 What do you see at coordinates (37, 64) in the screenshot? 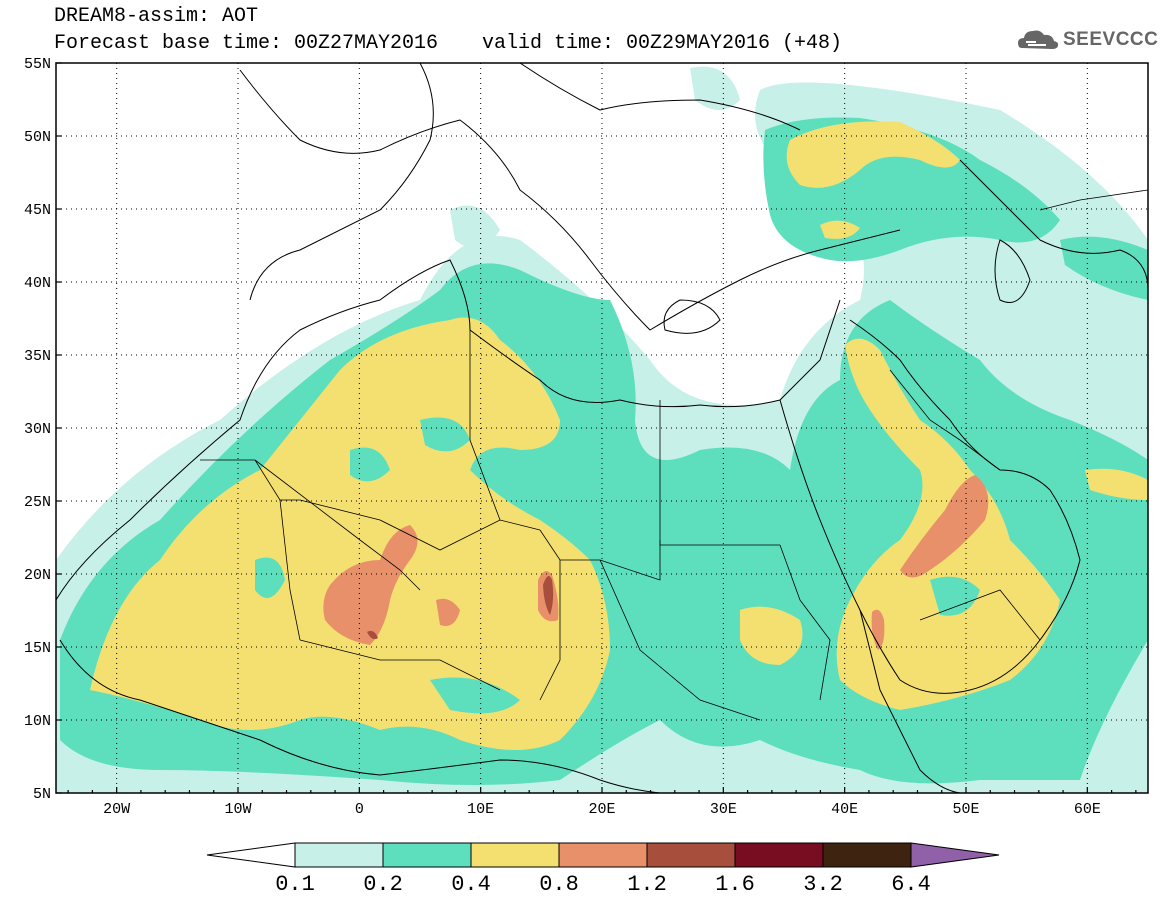
I see `lat-label: 55N` at bounding box center [37, 64].